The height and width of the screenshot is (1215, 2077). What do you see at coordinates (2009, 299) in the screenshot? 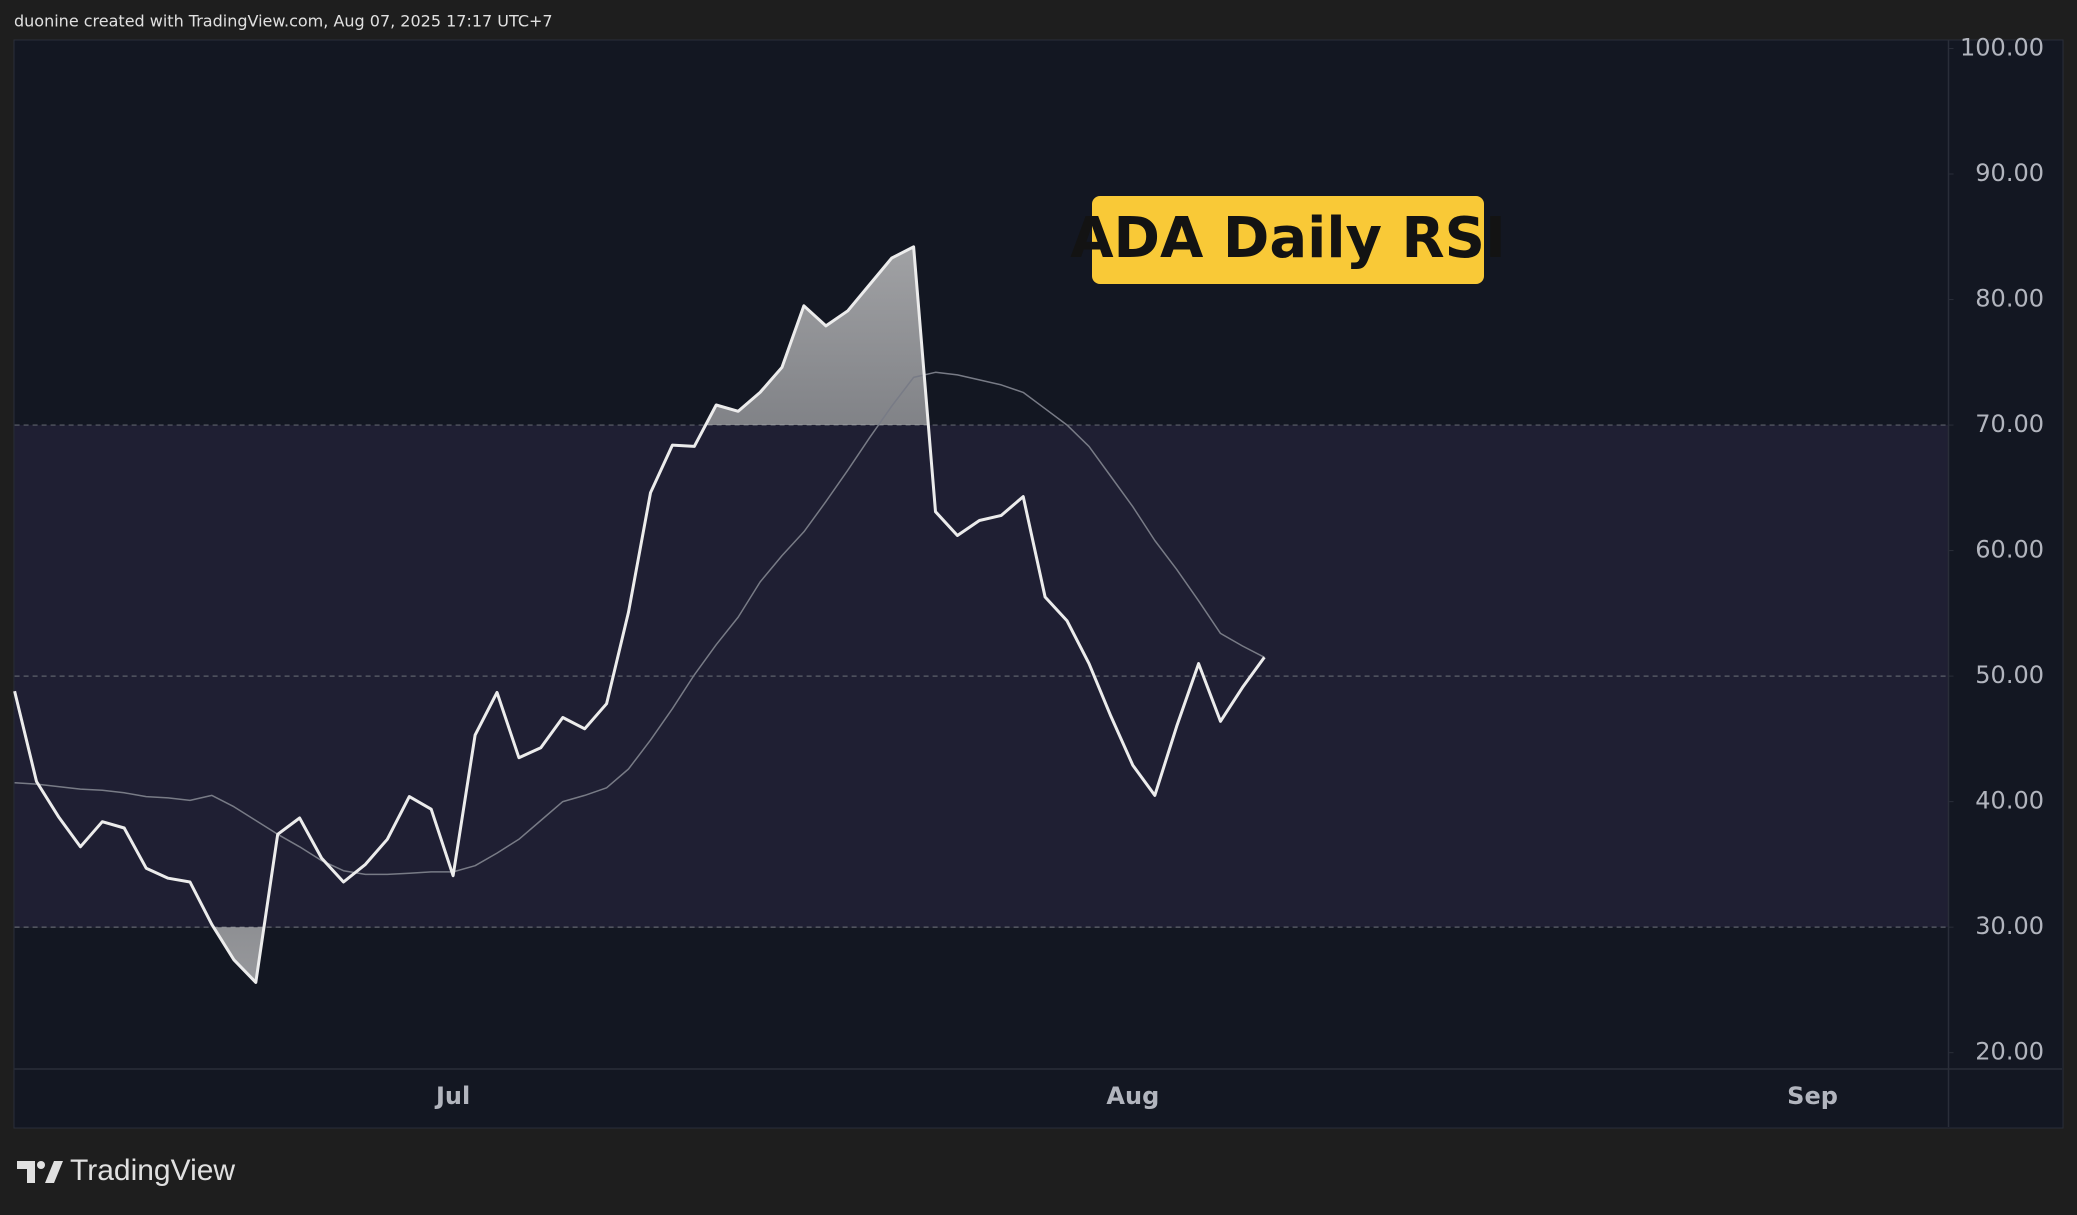
I see `y-tick-label: 80.00` at bounding box center [2009, 299].